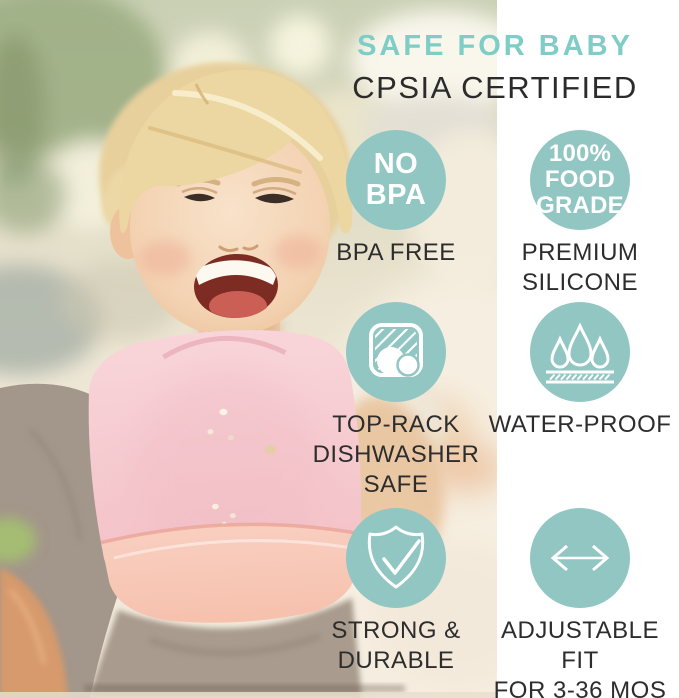  What do you see at coordinates (580, 424) in the screenshot?
I see `badge-label-water-proof: WATER-PROOF` at bounding box center [580, 424].